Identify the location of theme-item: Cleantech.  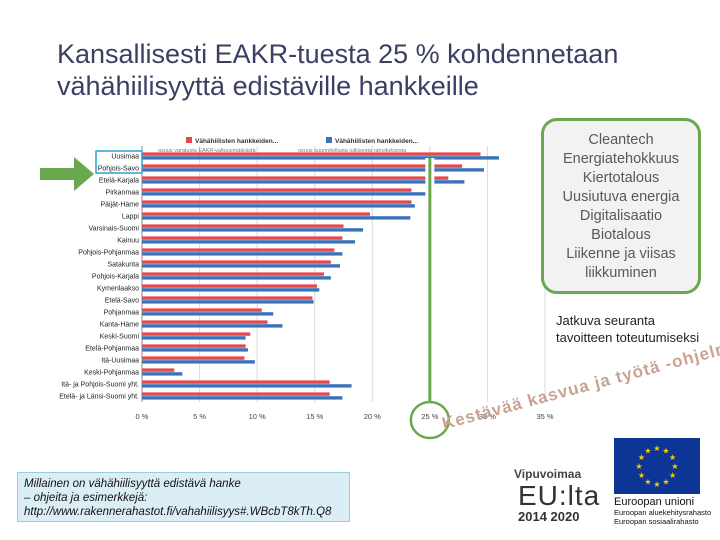
(621, 140).